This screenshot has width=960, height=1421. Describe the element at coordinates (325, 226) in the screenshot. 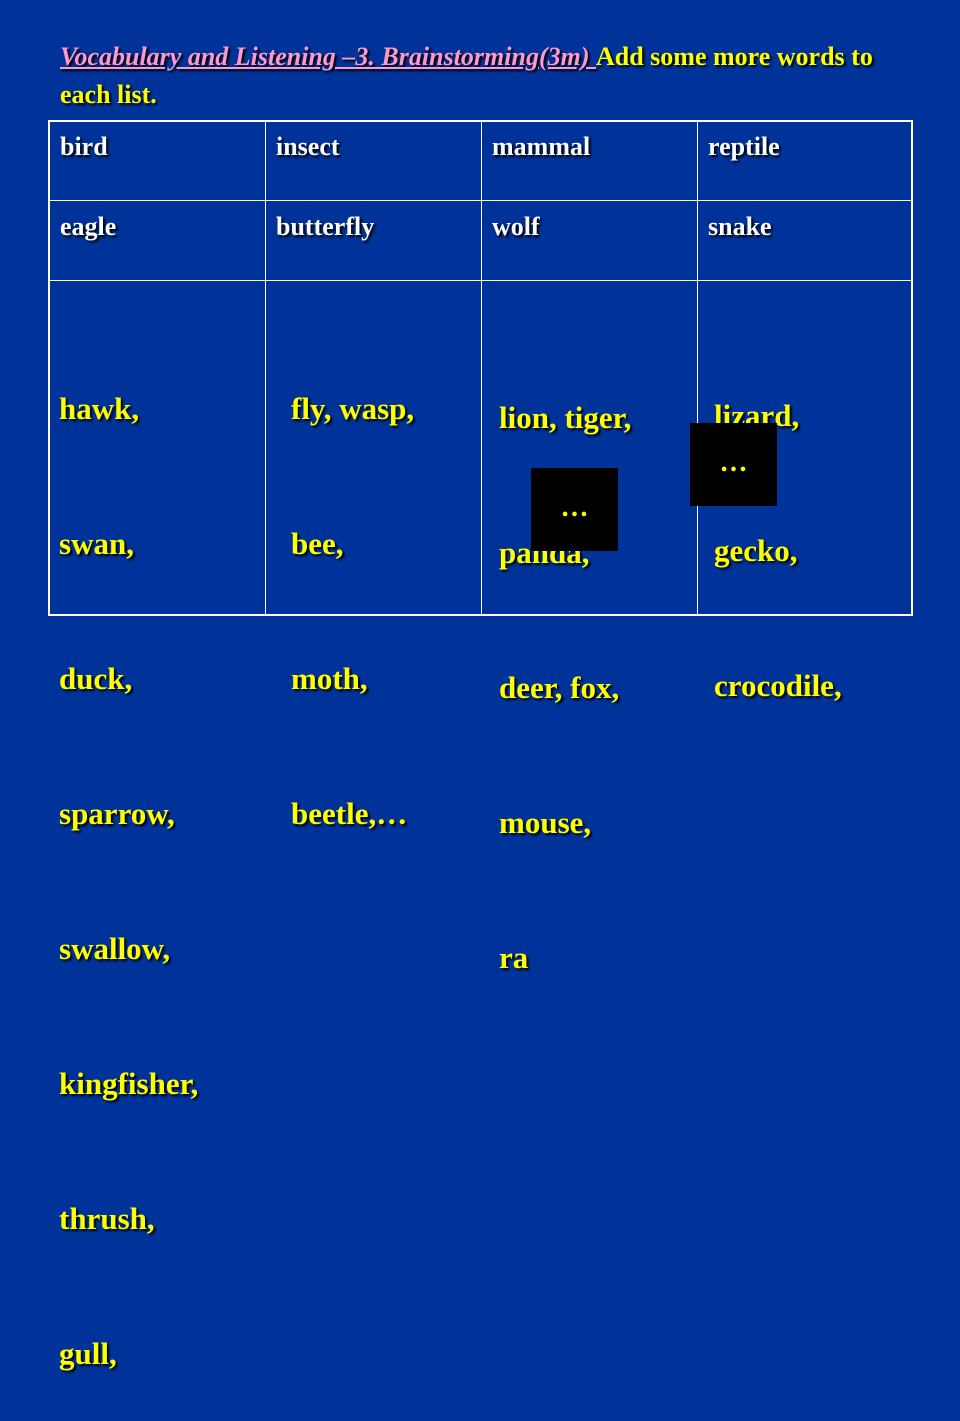

I see `example-insect: butterfly` at that location.